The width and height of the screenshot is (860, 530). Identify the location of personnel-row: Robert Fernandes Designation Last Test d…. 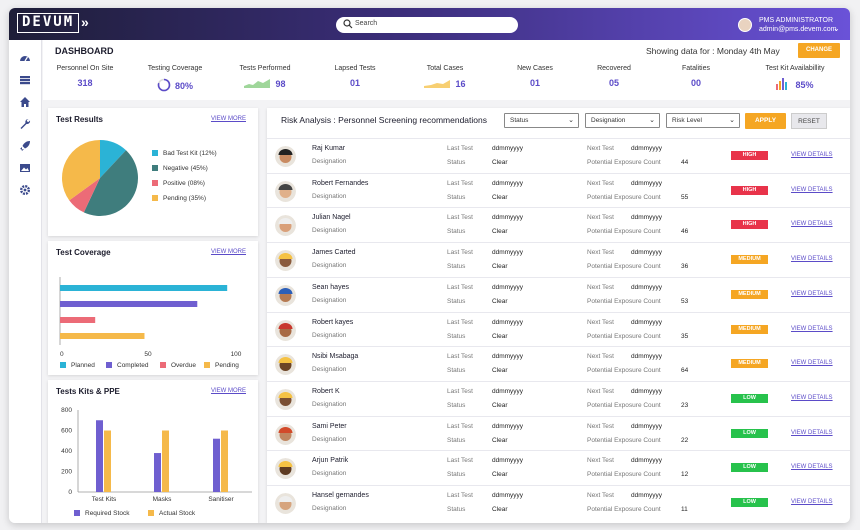
(558, 190).